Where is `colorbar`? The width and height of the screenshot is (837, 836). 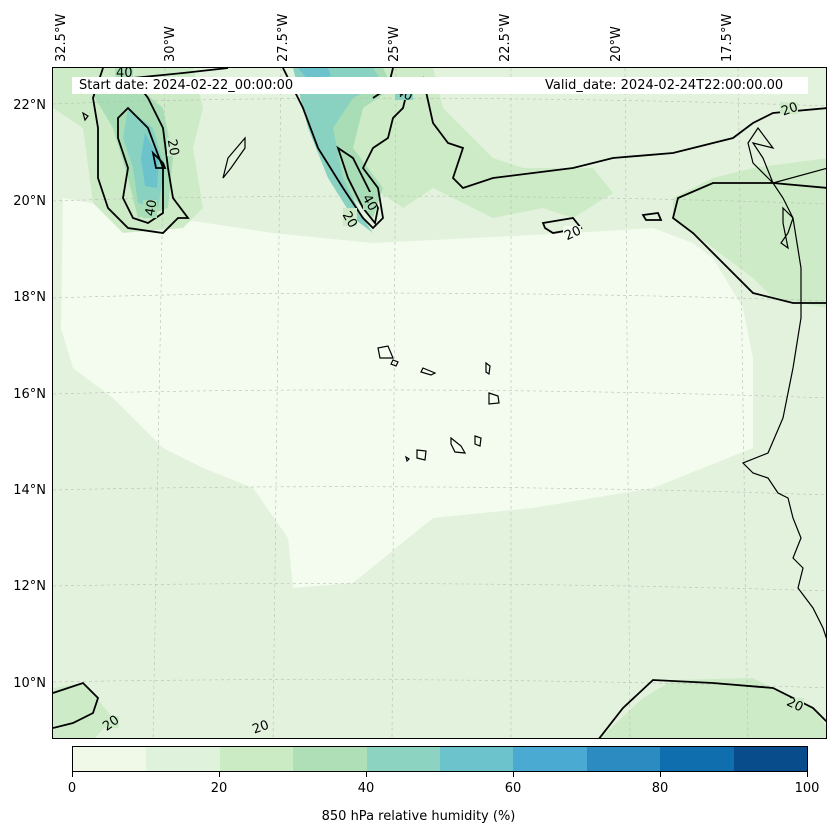
colorbar is located at coordinates (440, 759).